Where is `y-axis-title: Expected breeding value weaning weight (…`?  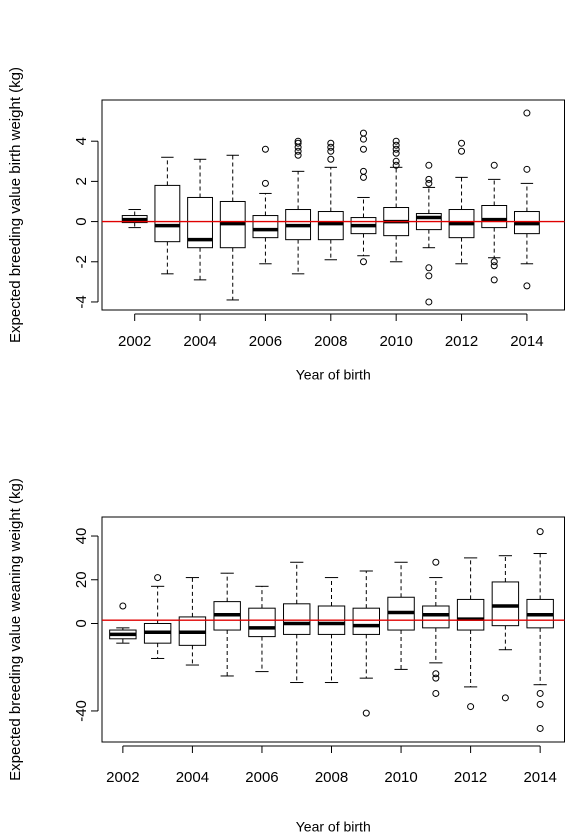 y-axis-title: Expected breeding value weaning weight (… is located at coordinates (15, 629).